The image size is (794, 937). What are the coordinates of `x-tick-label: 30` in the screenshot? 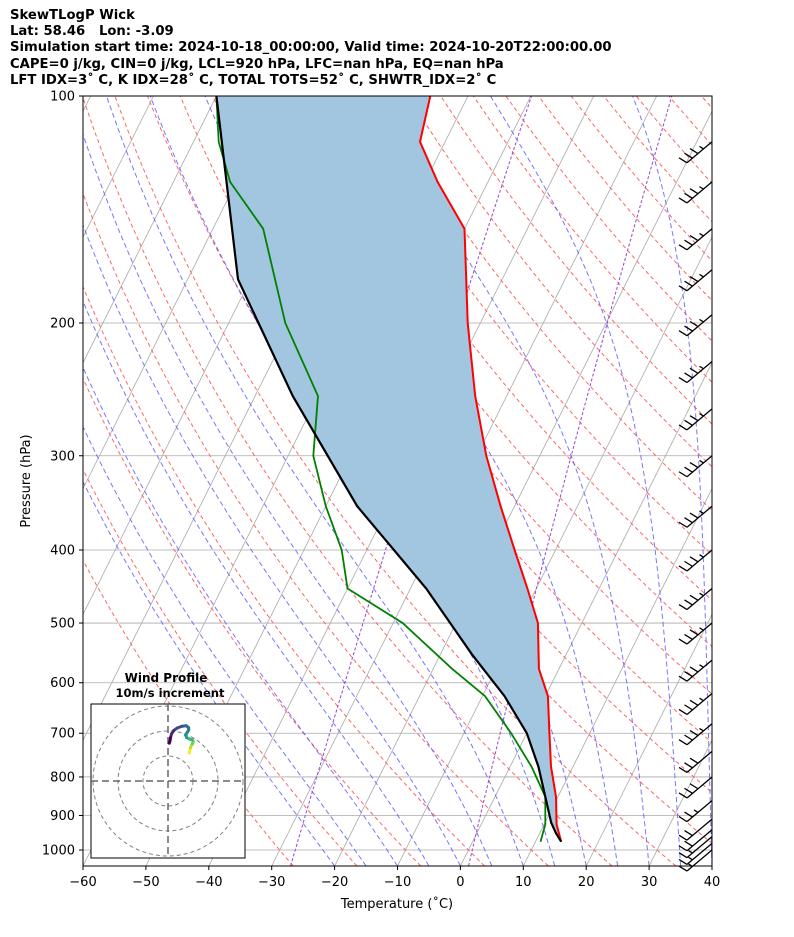 It's located at (649, 882).